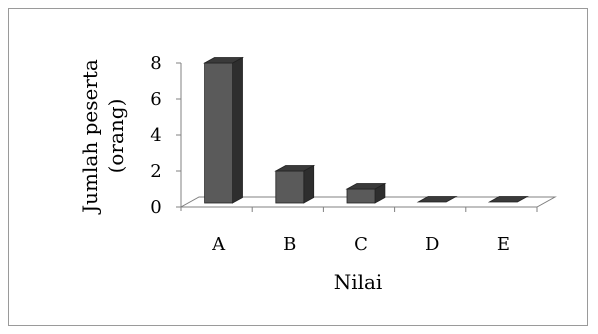  What do you see at coordinates (155, 63) in the screenshot?
I see `y-tick-label: 8` at bounding box center [155, 63].